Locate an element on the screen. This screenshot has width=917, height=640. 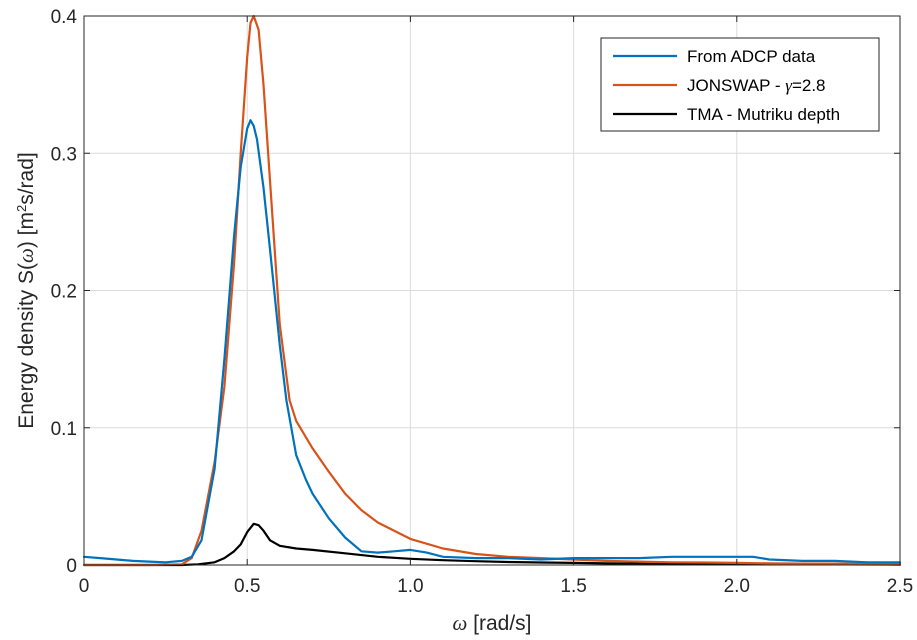
legend-label-tma: TMA - Mutriku depth is located at coordinates (763, 114).